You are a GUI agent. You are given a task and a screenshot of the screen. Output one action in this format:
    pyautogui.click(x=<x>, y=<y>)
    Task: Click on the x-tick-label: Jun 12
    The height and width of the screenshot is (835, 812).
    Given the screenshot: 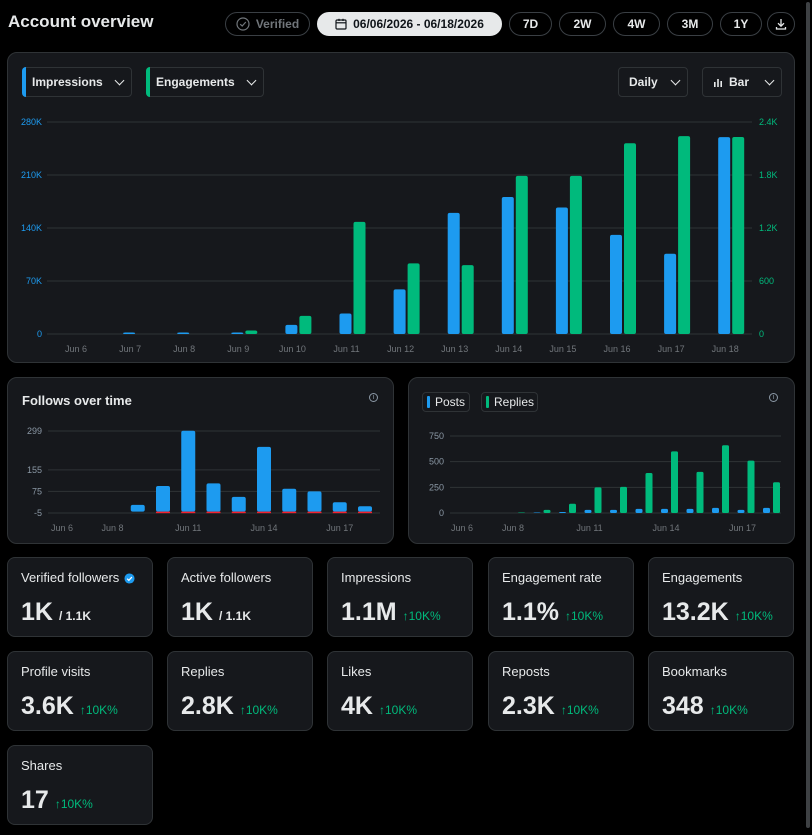 What is the action you would take?
    pyautogui.click(x=400, y=349)
    